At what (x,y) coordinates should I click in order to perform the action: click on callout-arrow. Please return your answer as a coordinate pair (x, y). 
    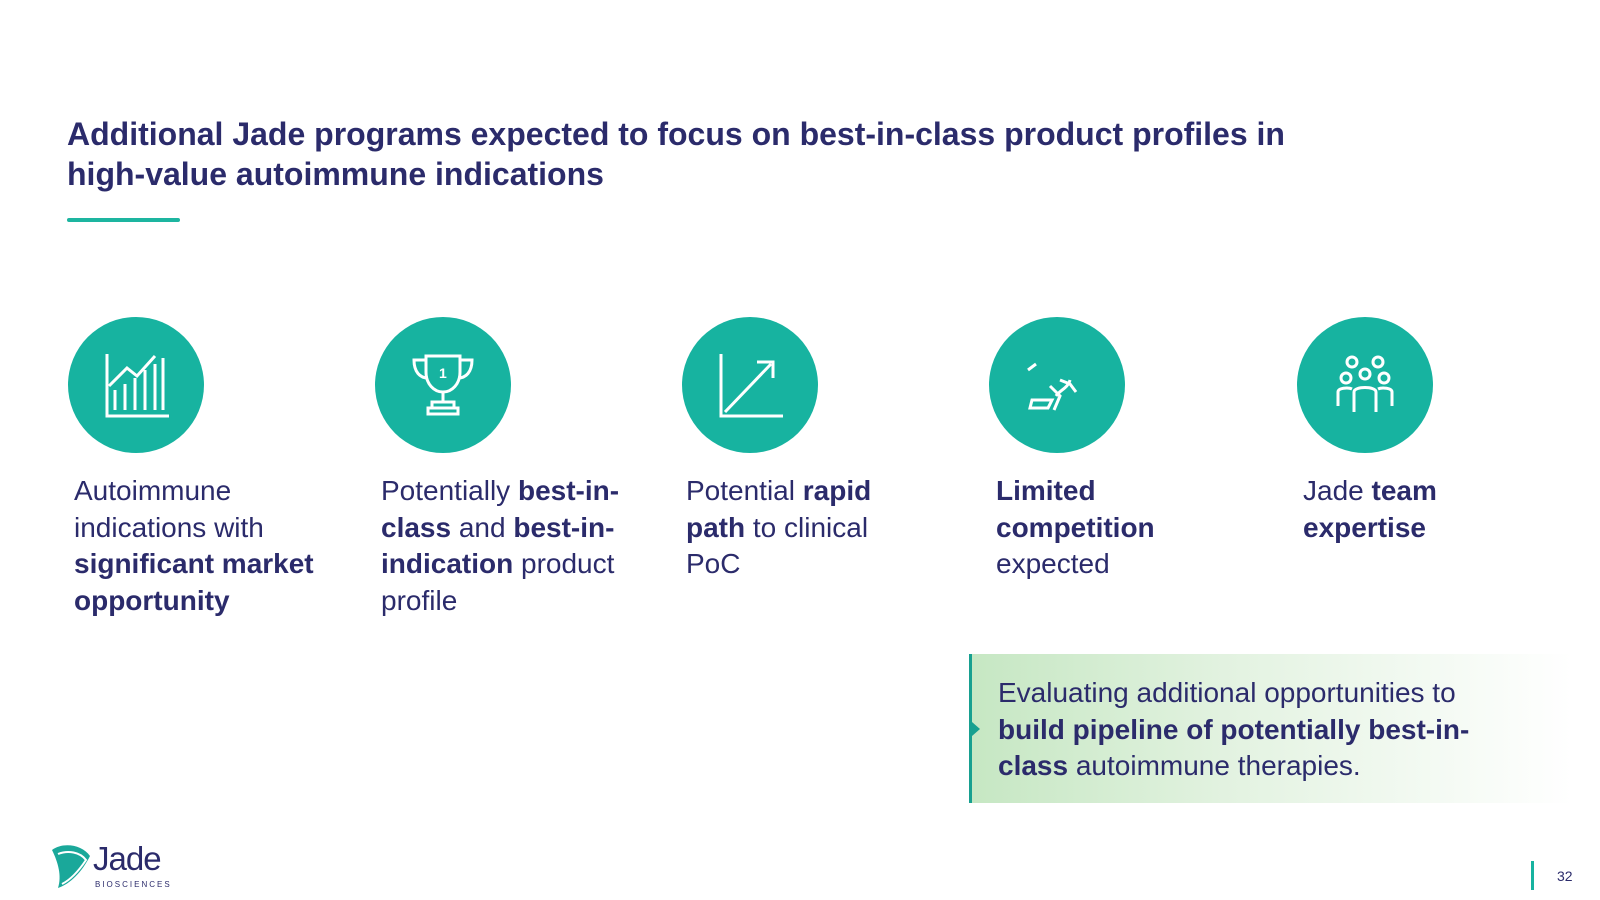
    Looking at the image, I should click on (976, 729).